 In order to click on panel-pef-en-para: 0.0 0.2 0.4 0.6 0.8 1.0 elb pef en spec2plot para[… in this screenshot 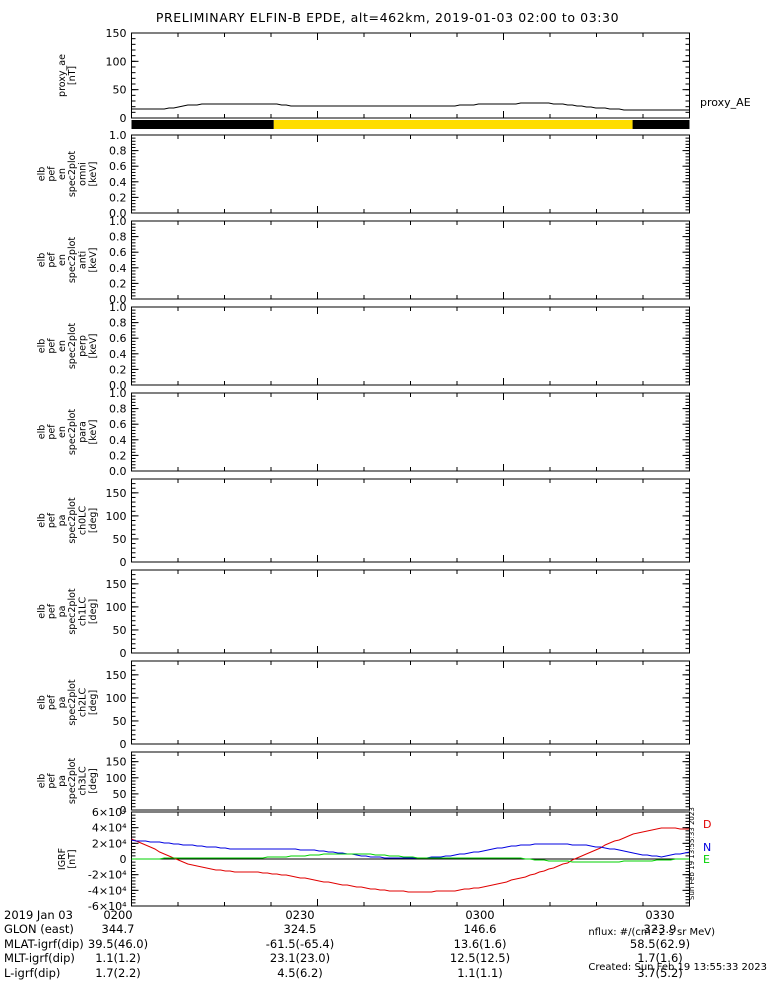, I will do `click(363, 432)`.